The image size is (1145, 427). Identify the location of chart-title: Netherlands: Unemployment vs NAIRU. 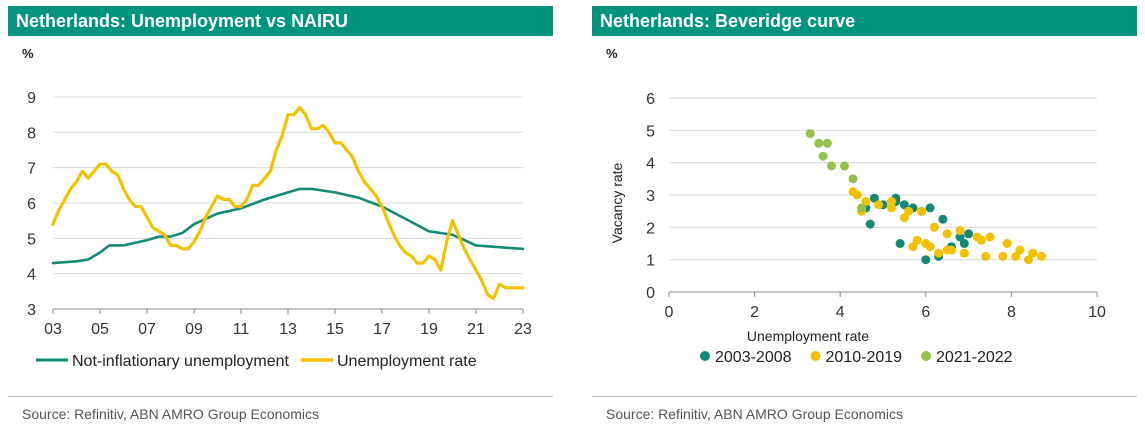
(182, 21).